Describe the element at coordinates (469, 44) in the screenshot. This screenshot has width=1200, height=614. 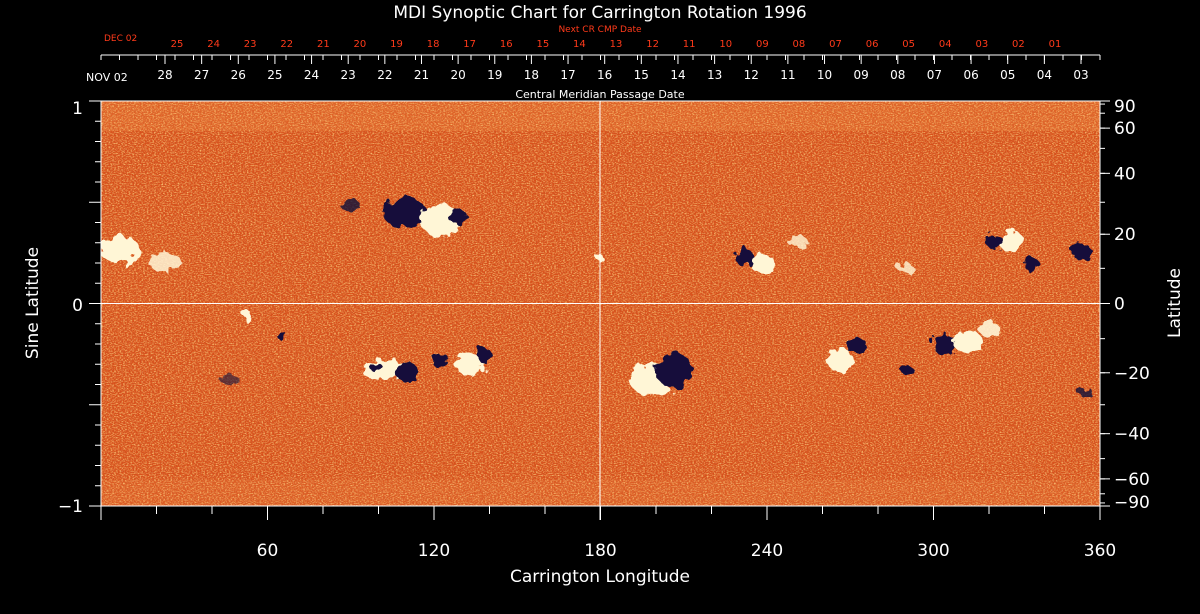
I see `next-cr-day-label: 17` at that location.